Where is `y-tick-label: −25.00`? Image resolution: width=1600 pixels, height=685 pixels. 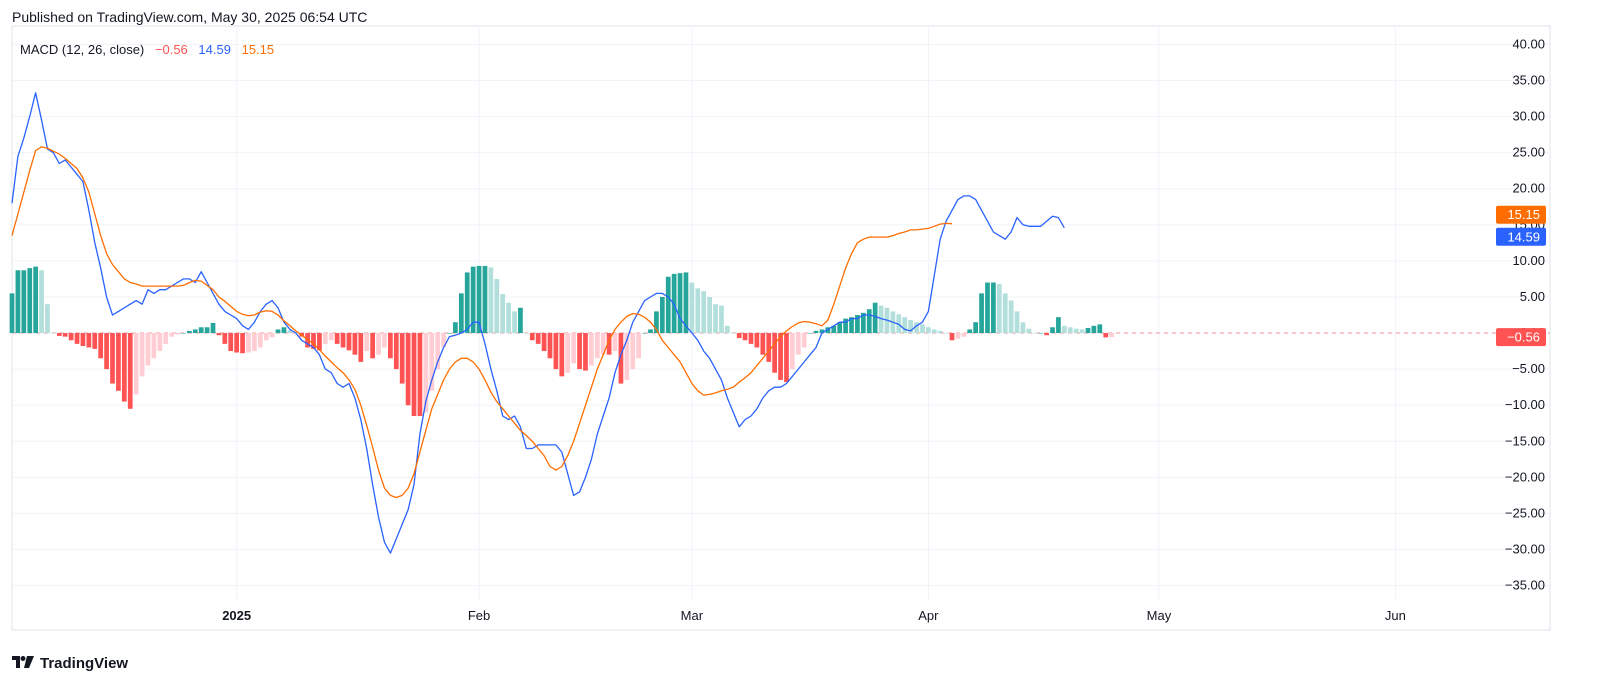 y-tick-label: −25.00 is located at coordinates (1525, 512).